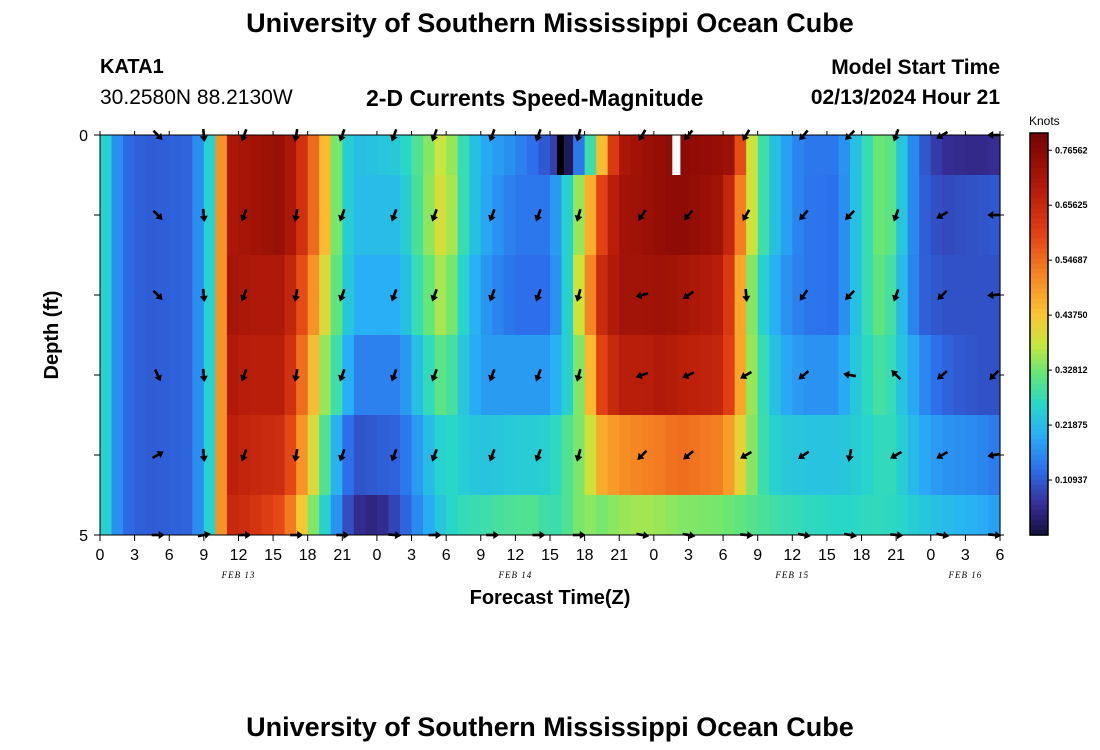 This screenshot has height=750, width=1100. I want to click on colorbar-tick-label: 0.76562, so click(1071, 150).